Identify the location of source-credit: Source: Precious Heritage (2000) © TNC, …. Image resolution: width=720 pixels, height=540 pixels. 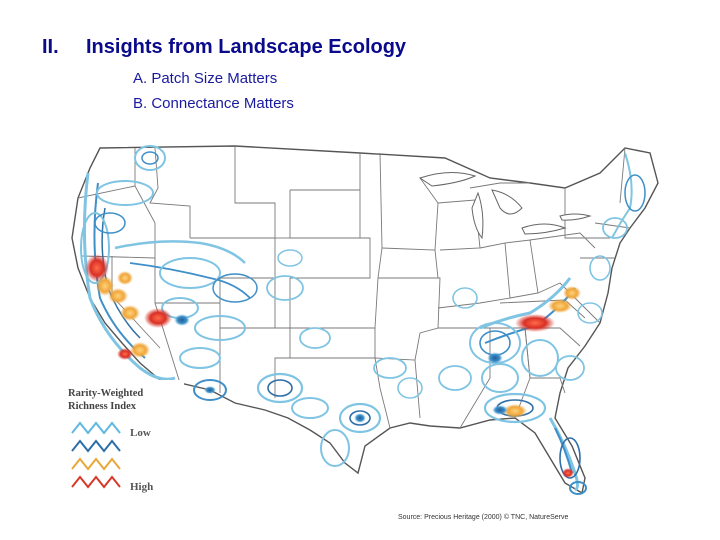
(483, 517).